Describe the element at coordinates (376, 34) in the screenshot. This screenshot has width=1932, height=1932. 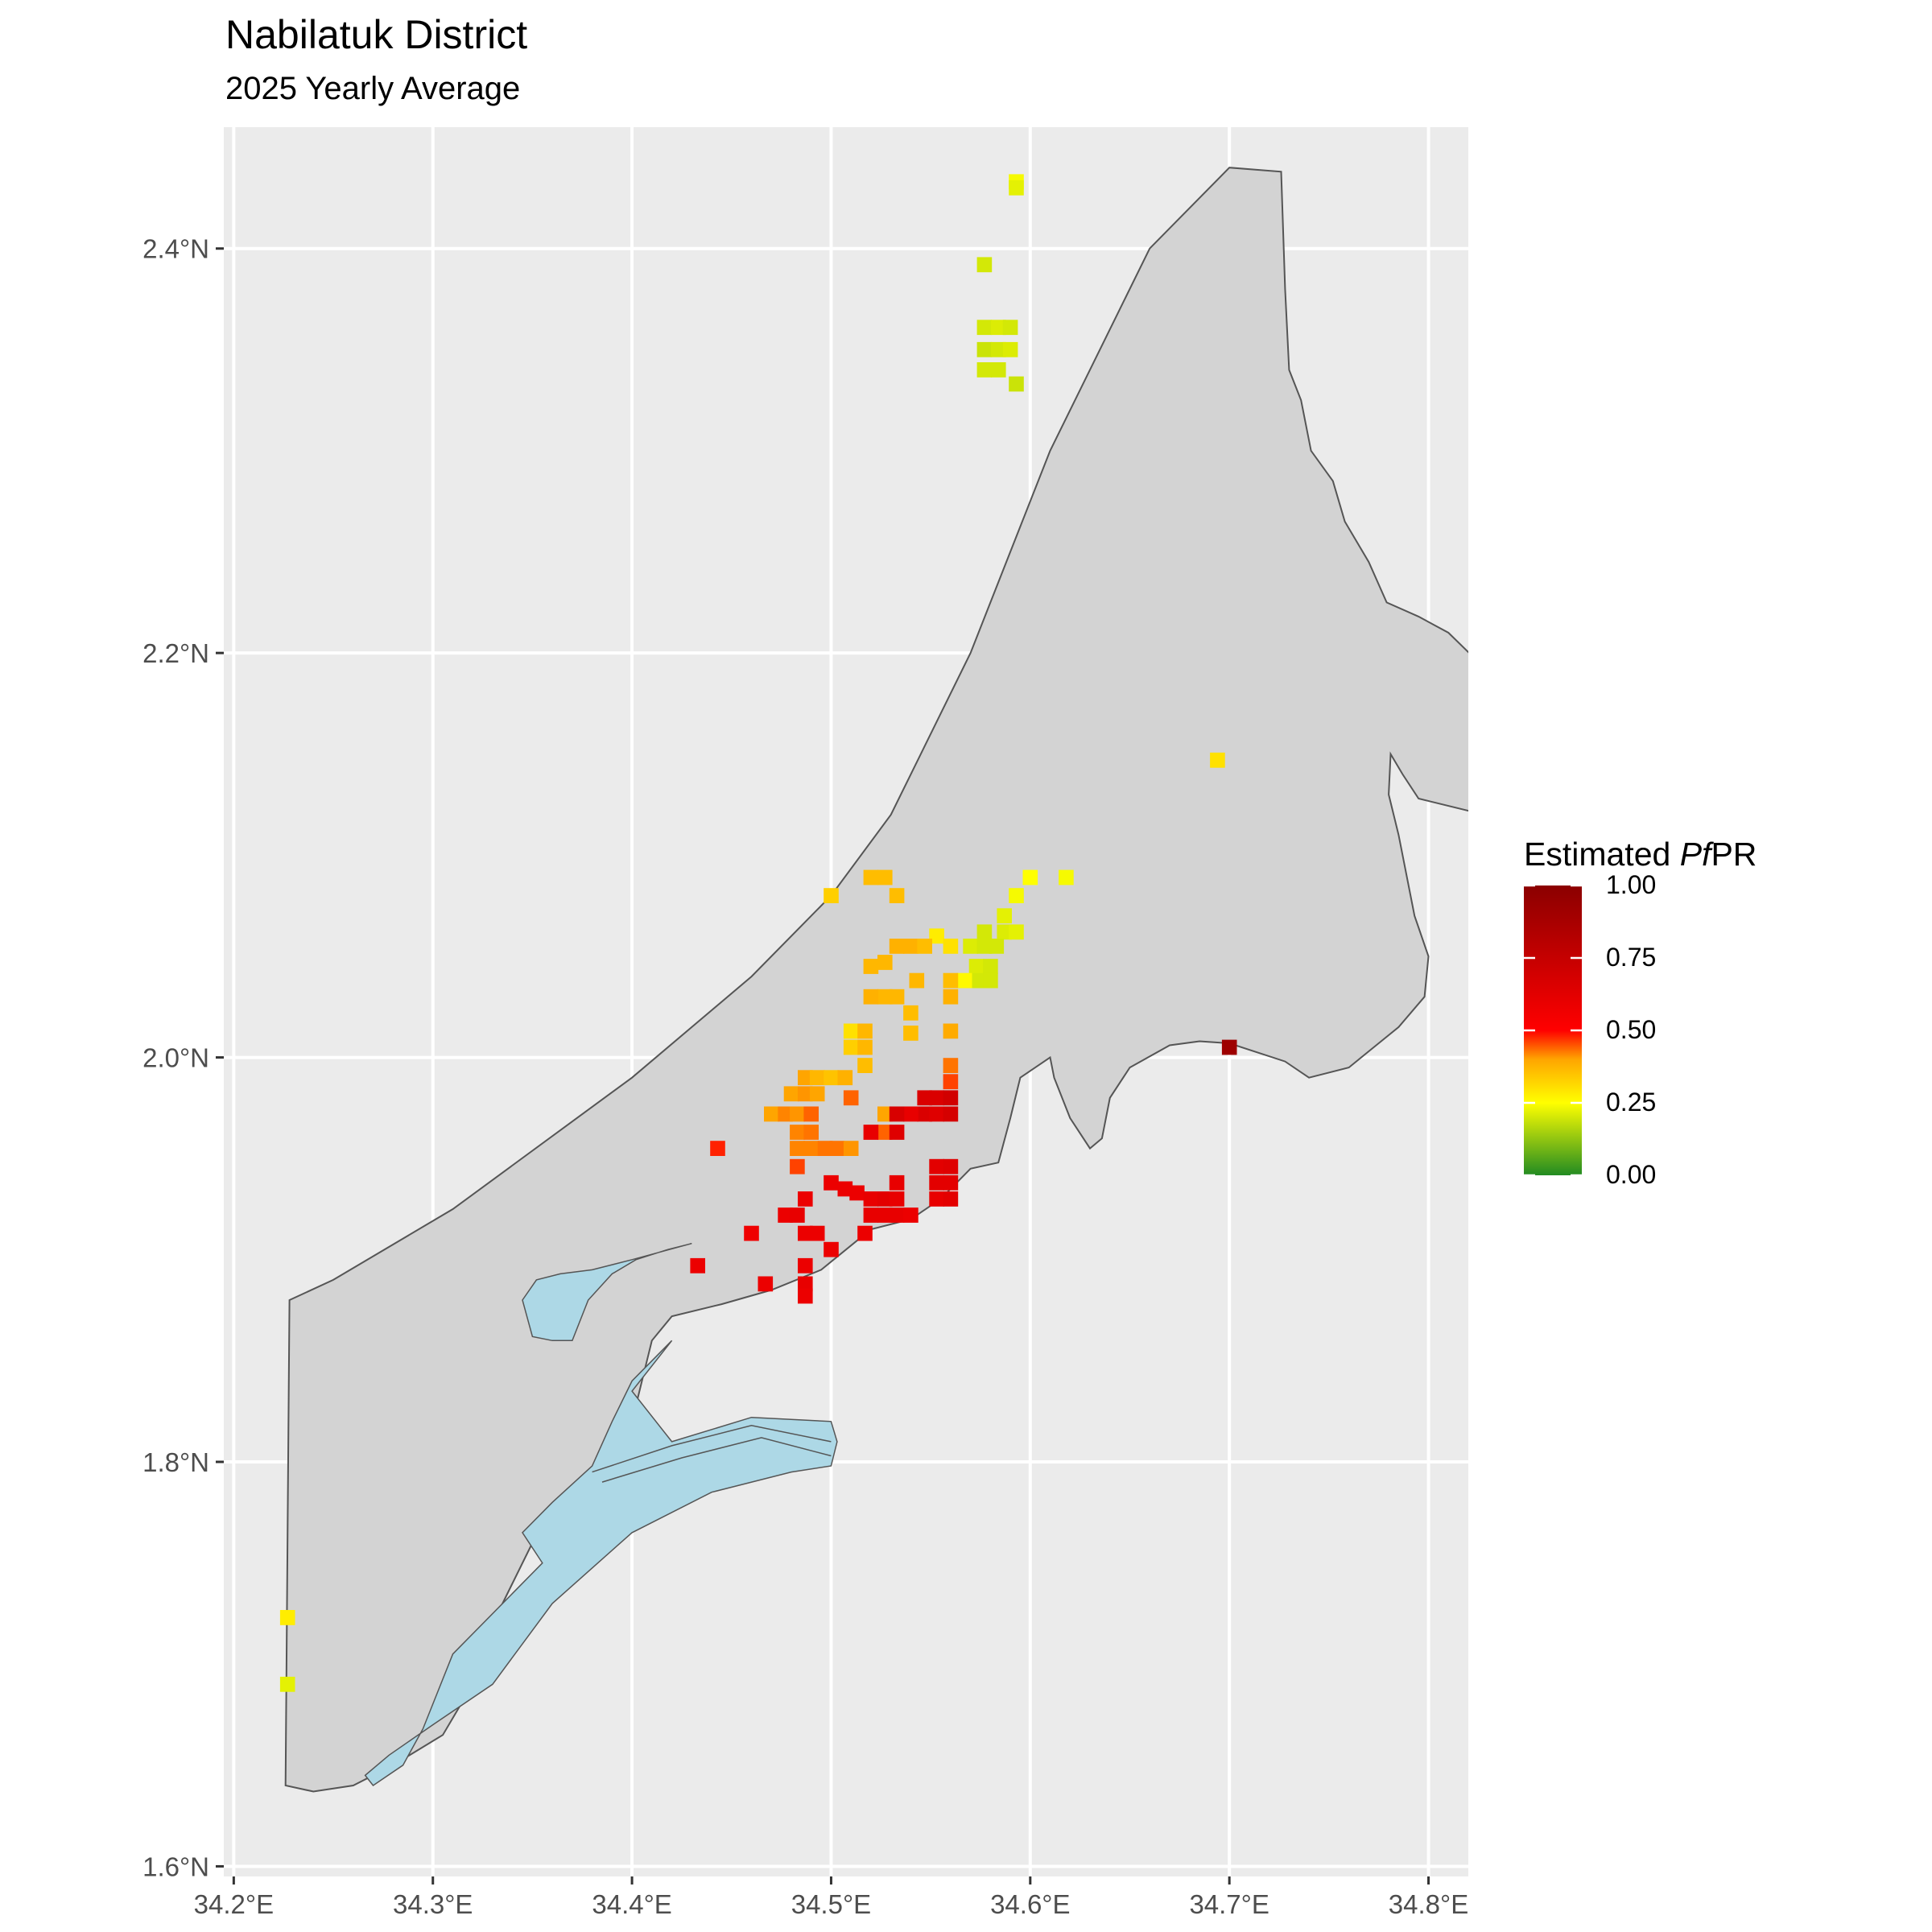
I see `map-title: Nabilatuk District` at that location.